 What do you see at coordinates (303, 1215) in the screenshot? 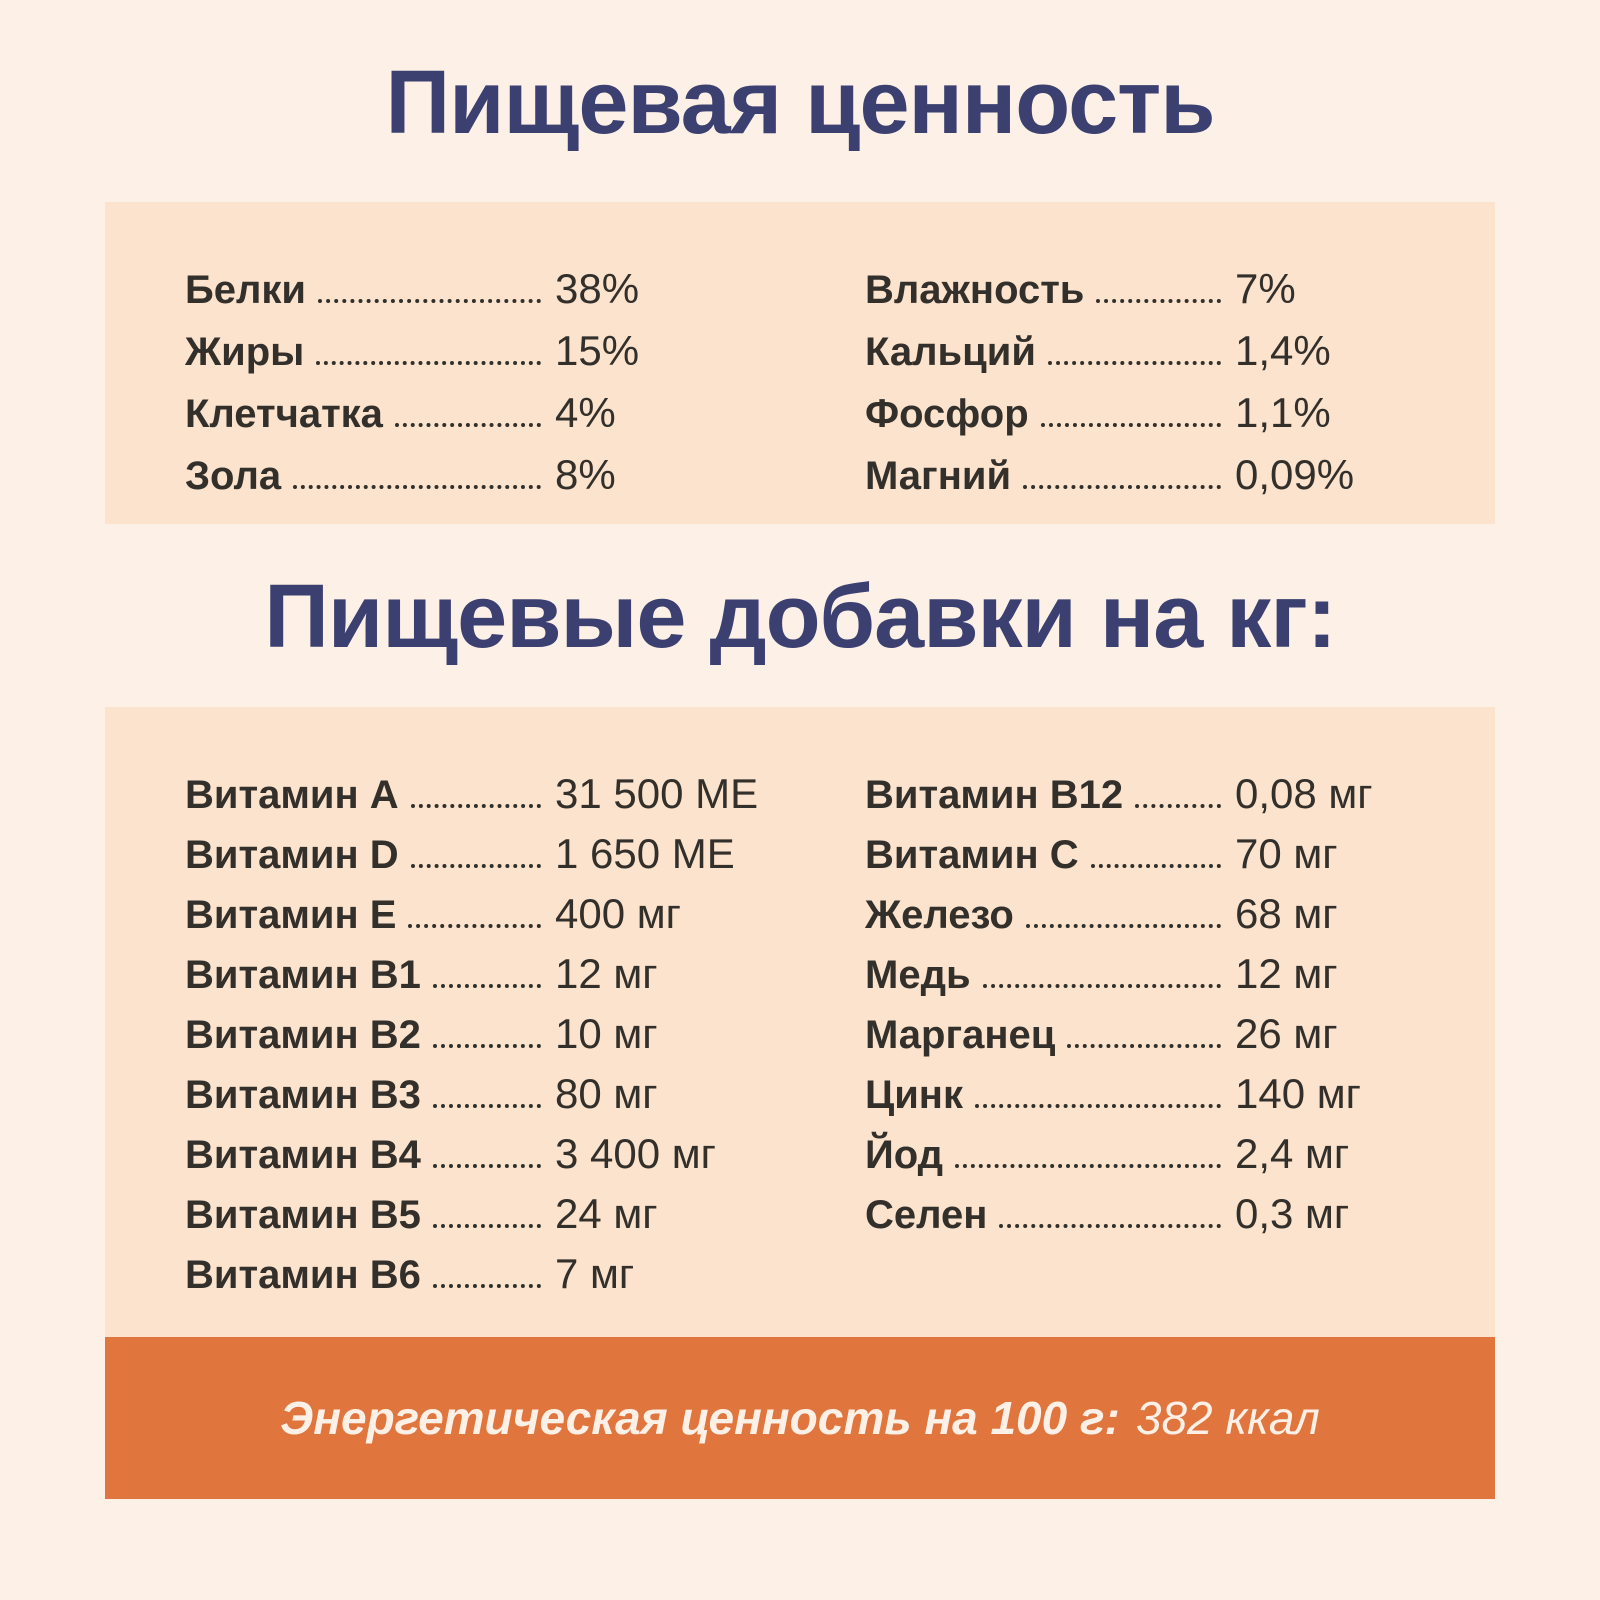
I see `nutrient-label: Витамин B5` at bounding box center [303, 1215].